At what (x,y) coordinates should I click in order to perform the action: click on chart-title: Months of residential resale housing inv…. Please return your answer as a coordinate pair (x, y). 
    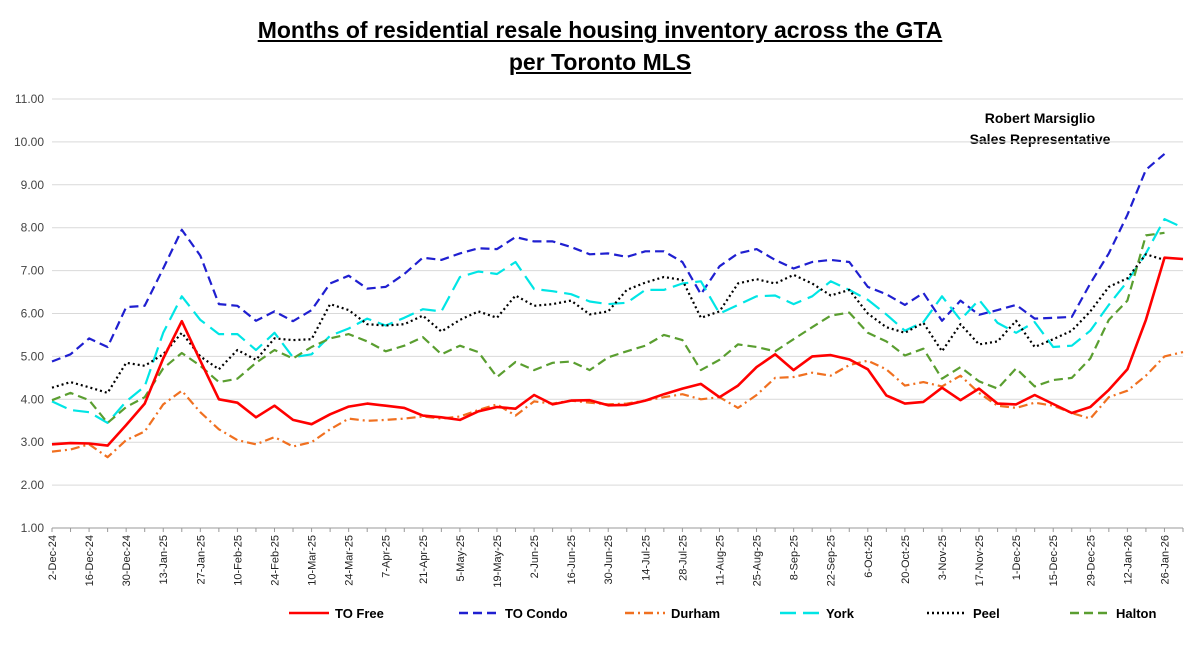
    Looking at the image, I should click on (600, 30).